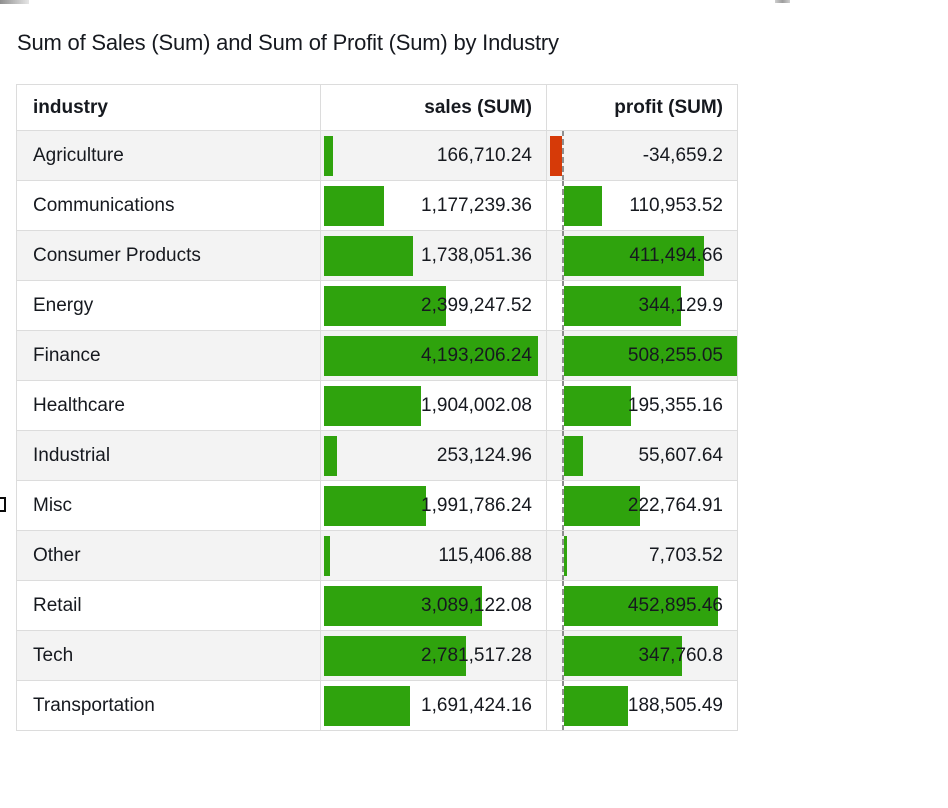 The height and width of the screenshot is (808, 948). Describe the element at coordinates (476, 705) in the screenshot. I see `sales-value: 1,691,424.16` at that location.